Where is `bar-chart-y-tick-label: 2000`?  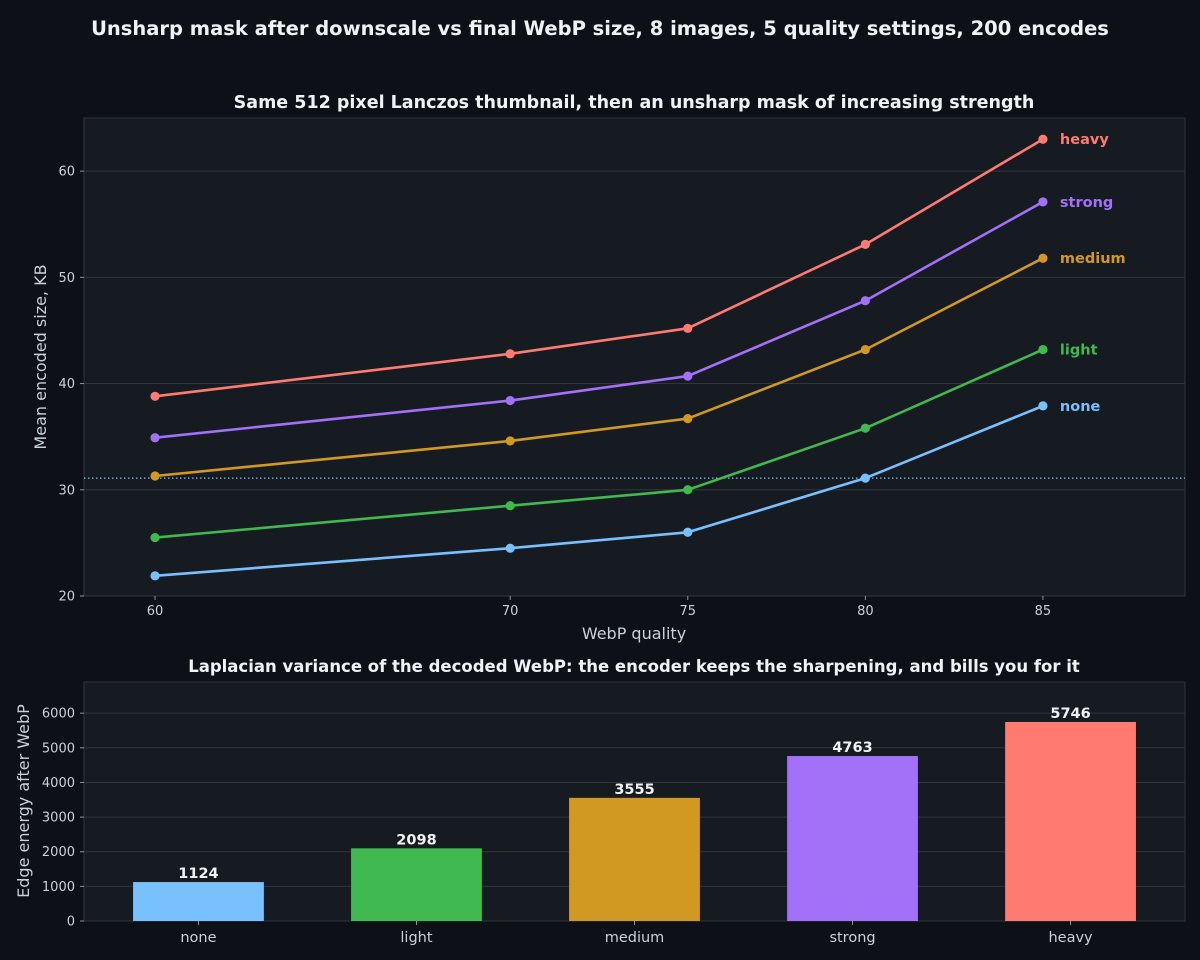 bar-chart-y-tick-label: 2000 is located at coordinates (58, 852).